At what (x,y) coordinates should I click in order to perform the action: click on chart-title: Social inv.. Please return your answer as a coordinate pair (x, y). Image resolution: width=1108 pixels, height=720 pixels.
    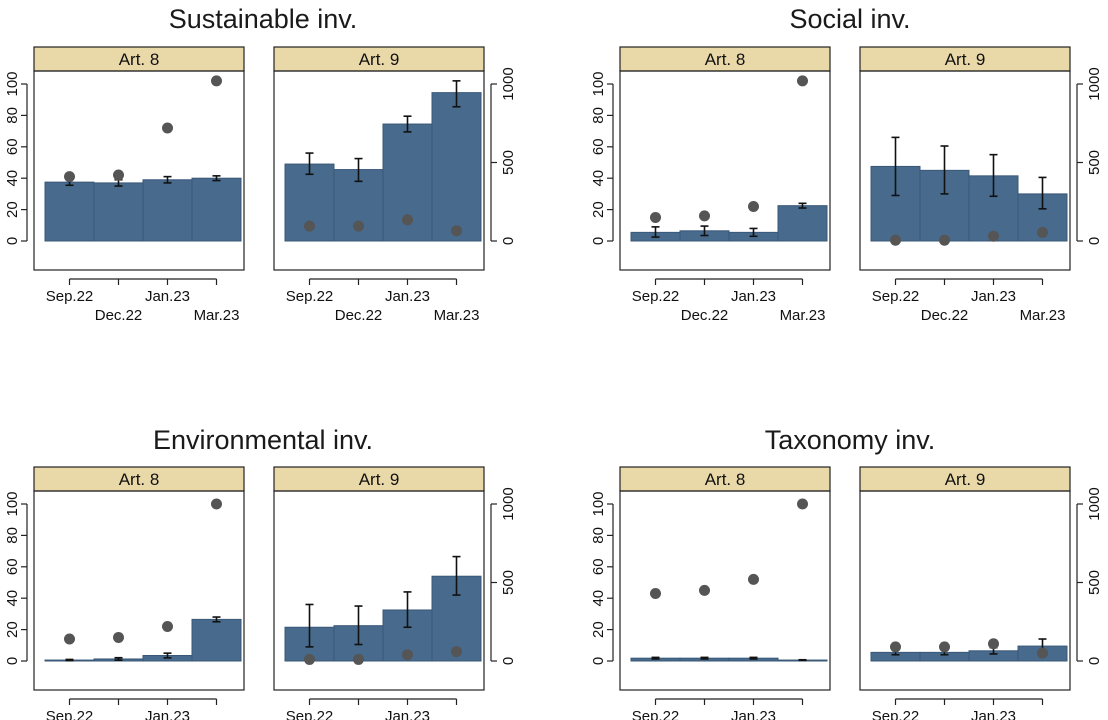
    Looking at the image, I should click on (849, 19).